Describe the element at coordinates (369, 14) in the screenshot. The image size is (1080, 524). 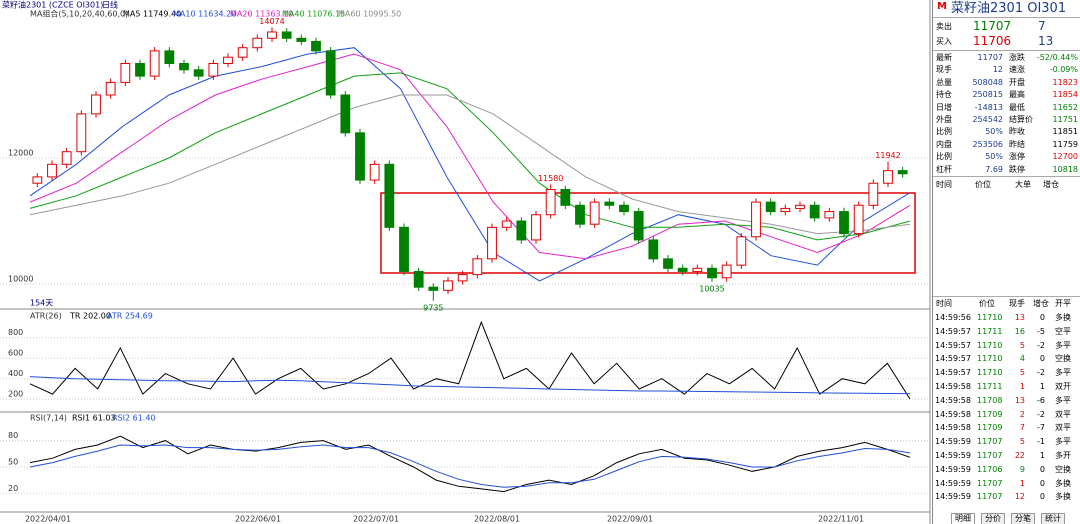
I see `legend-item: MA60 10995.50` at that location.